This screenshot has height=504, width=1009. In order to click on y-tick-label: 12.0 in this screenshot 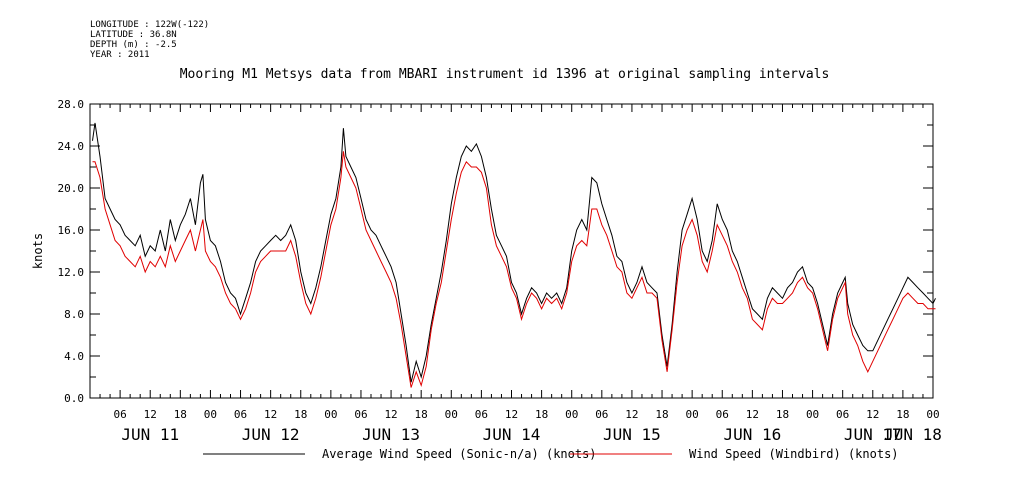, I will do `click(71, 272)`.